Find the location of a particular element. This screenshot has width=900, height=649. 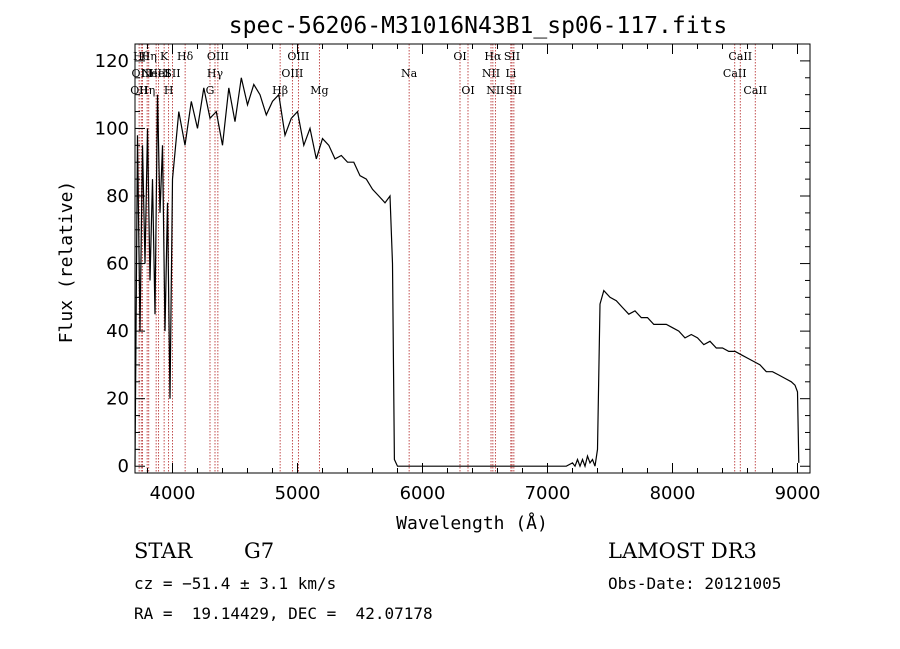

object-class: STAR is located at coordinates (163, 551).